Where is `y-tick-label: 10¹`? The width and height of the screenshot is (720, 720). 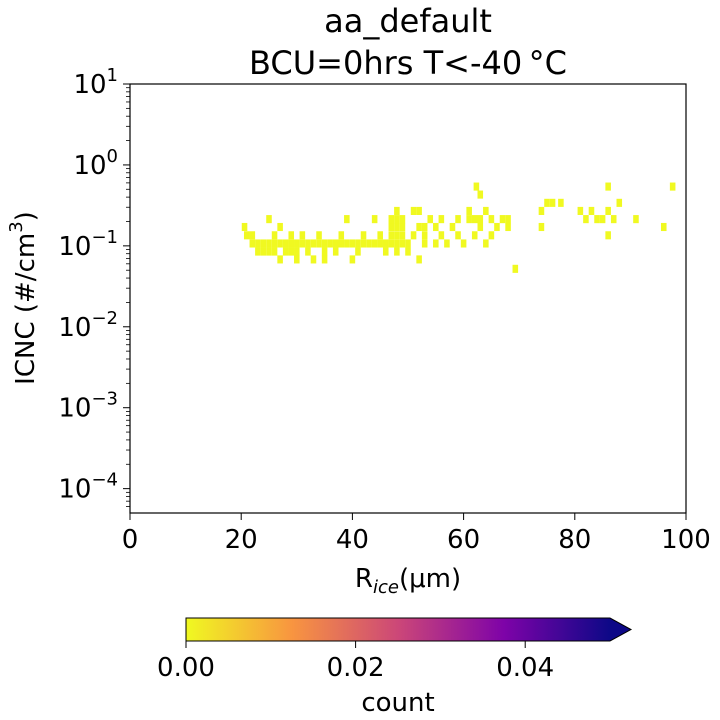 y-tick-label: 10¹ is located at coordinates (95, 82).